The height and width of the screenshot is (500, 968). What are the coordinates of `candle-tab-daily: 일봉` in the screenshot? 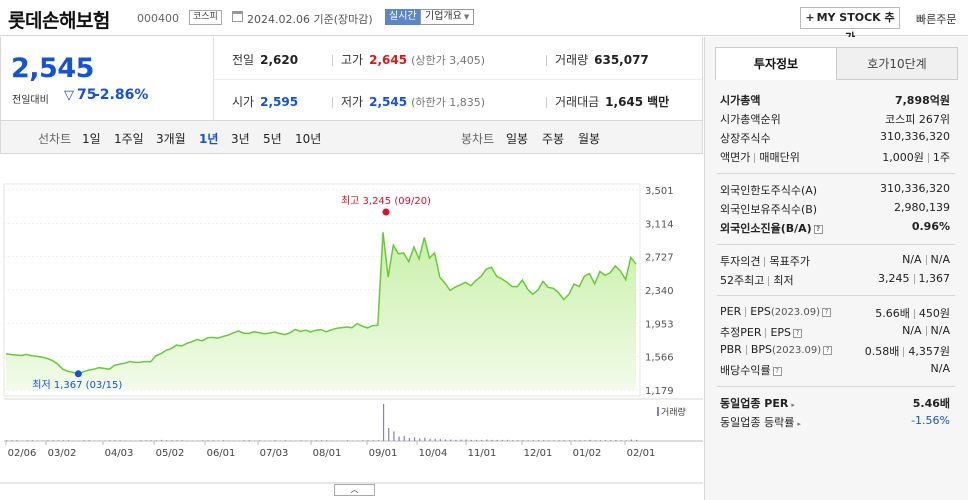 It's located at (517, 139).